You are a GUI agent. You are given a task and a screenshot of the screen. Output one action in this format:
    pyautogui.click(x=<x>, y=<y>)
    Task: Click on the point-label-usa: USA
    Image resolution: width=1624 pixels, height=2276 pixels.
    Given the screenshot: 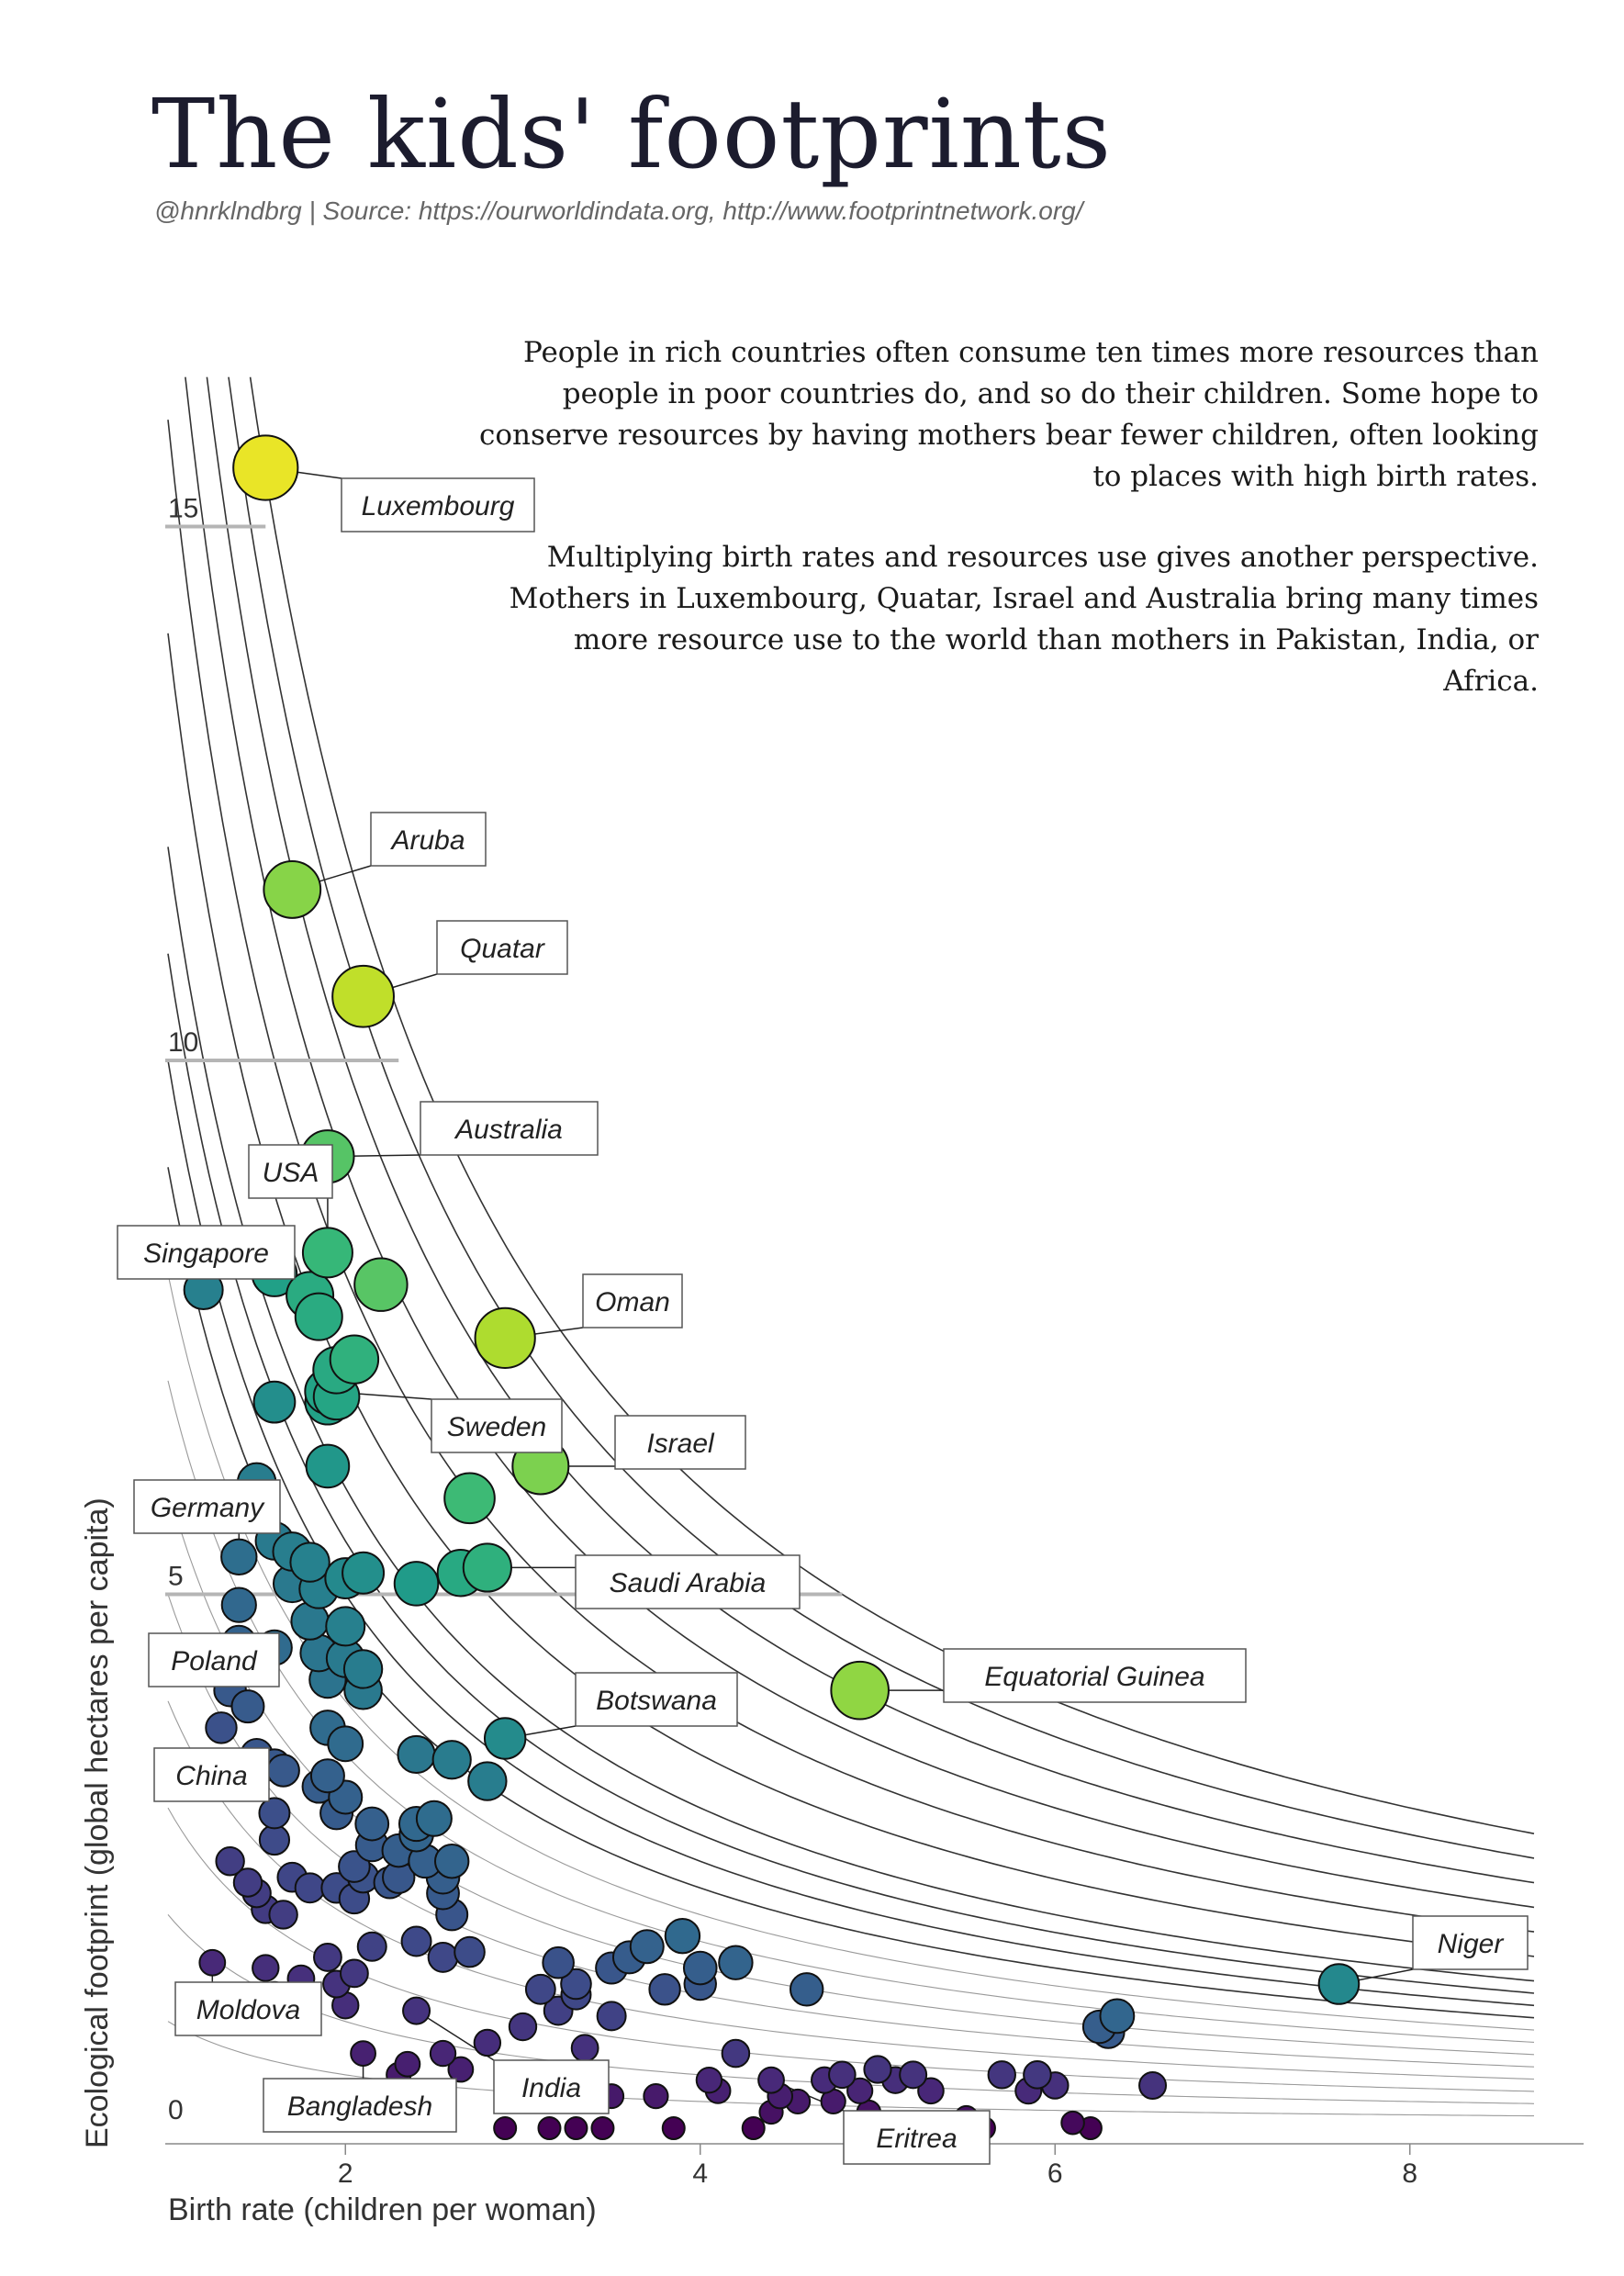 What is the action you would take?
    pyautogui.click(x=290, y=1172)
    